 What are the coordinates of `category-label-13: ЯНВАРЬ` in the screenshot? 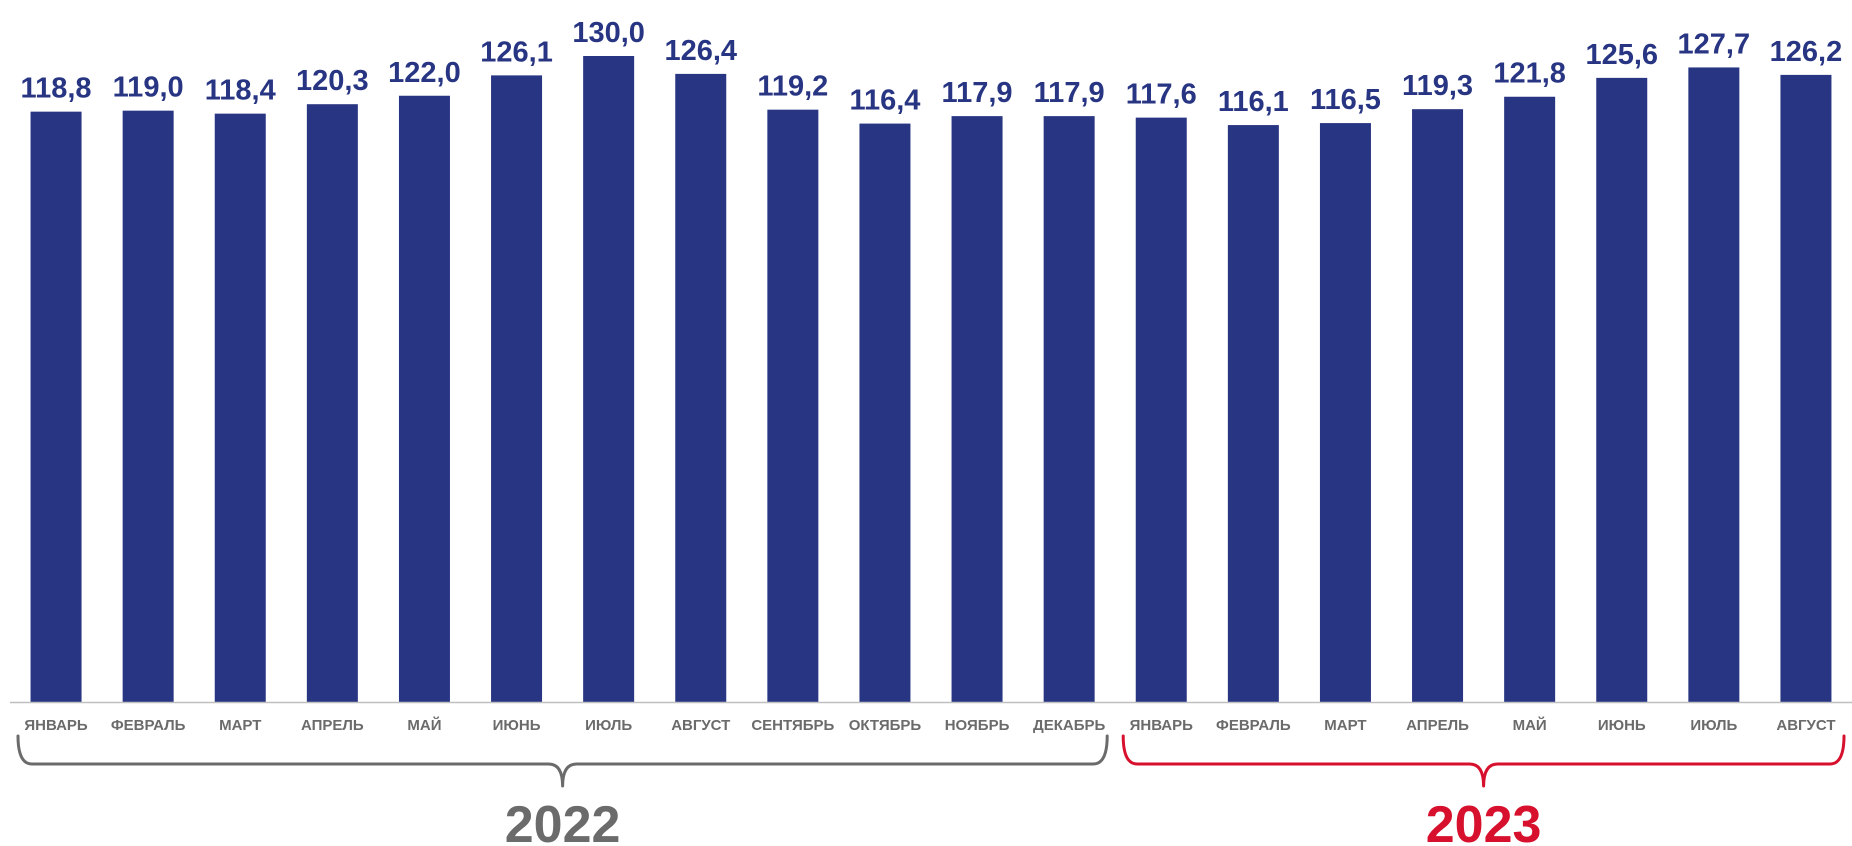 It's located at (1162, 725).